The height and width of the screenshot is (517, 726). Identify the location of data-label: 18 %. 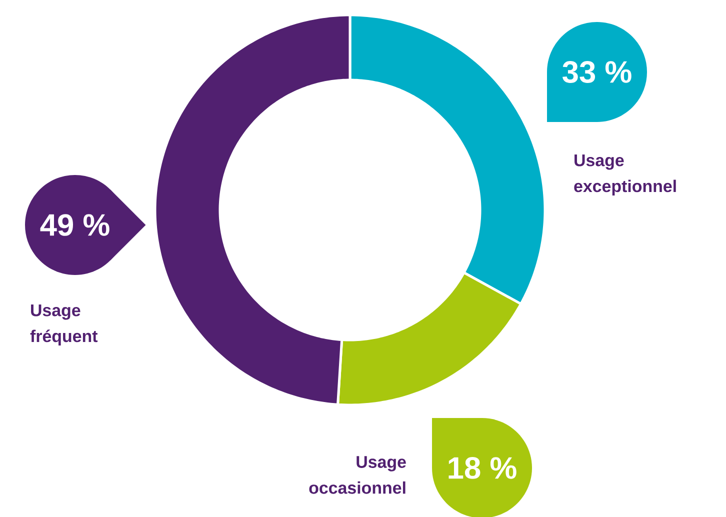
(482, 468).